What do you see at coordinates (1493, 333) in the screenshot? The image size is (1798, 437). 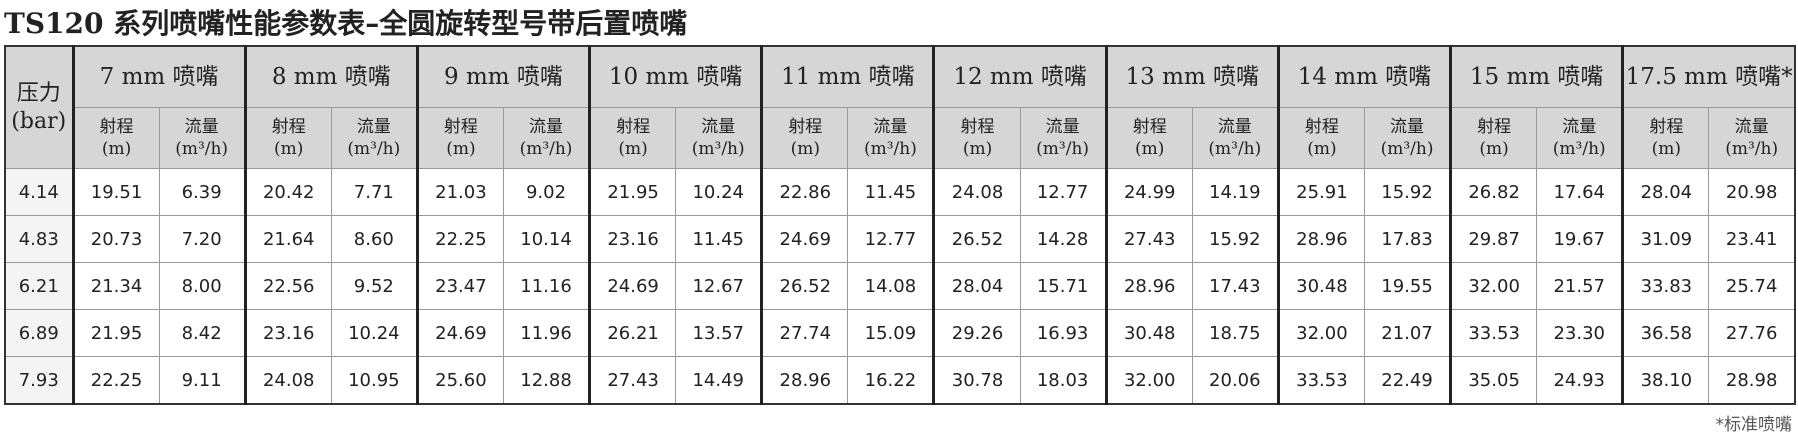 I see `value-cell: 33.53` at bounding box center [1493, 333].